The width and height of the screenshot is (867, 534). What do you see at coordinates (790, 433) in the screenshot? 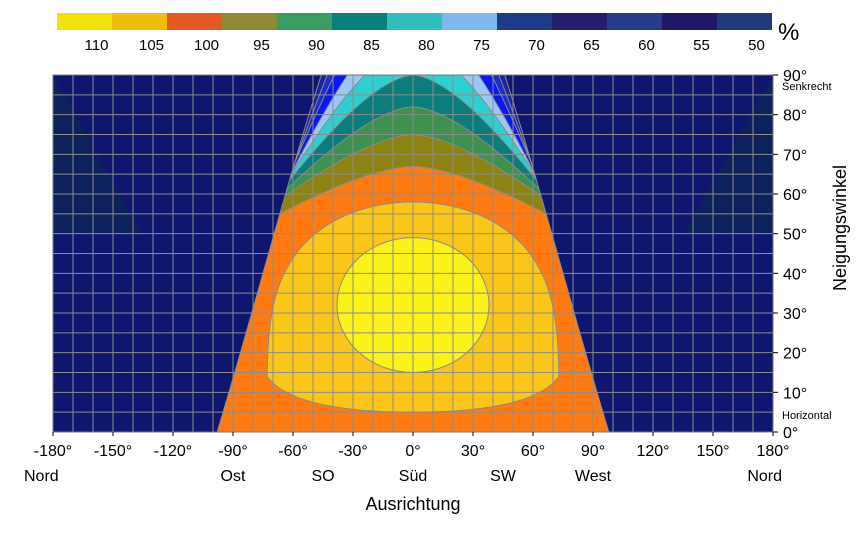
I see `y-tick-label: 0°` at bounding box center [790, 433].